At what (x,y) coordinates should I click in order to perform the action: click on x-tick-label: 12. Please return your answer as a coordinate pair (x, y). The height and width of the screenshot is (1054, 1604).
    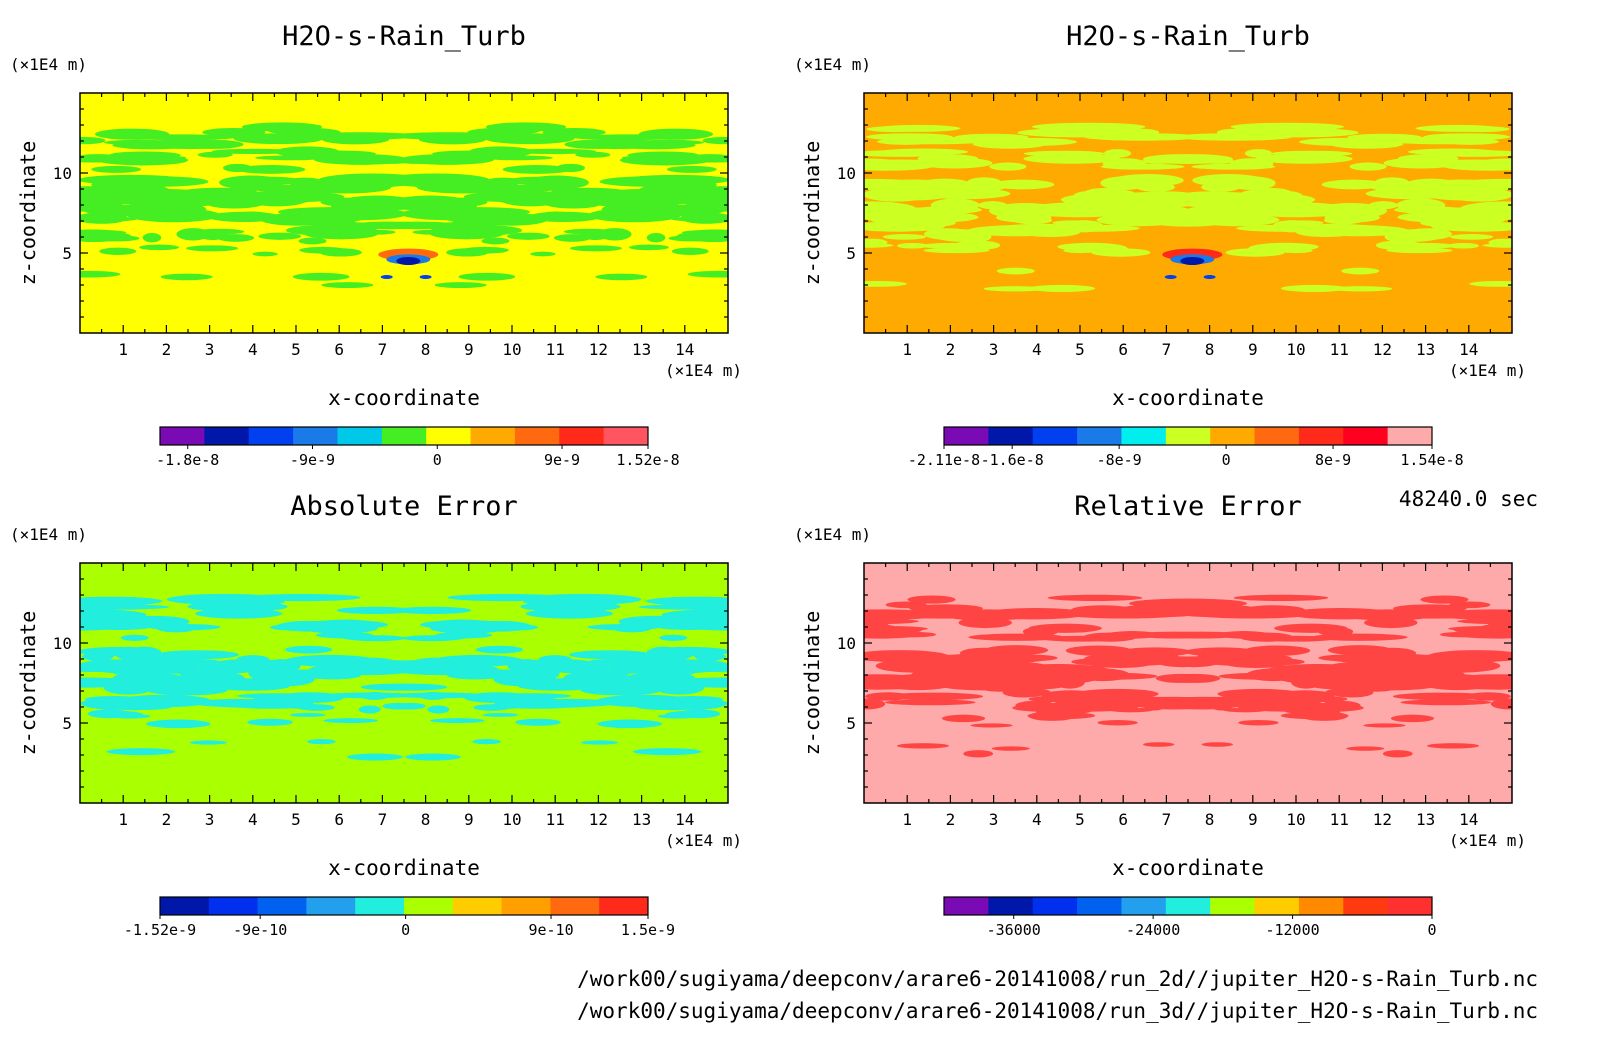
    Looking at the image, I should click on (598, 349).